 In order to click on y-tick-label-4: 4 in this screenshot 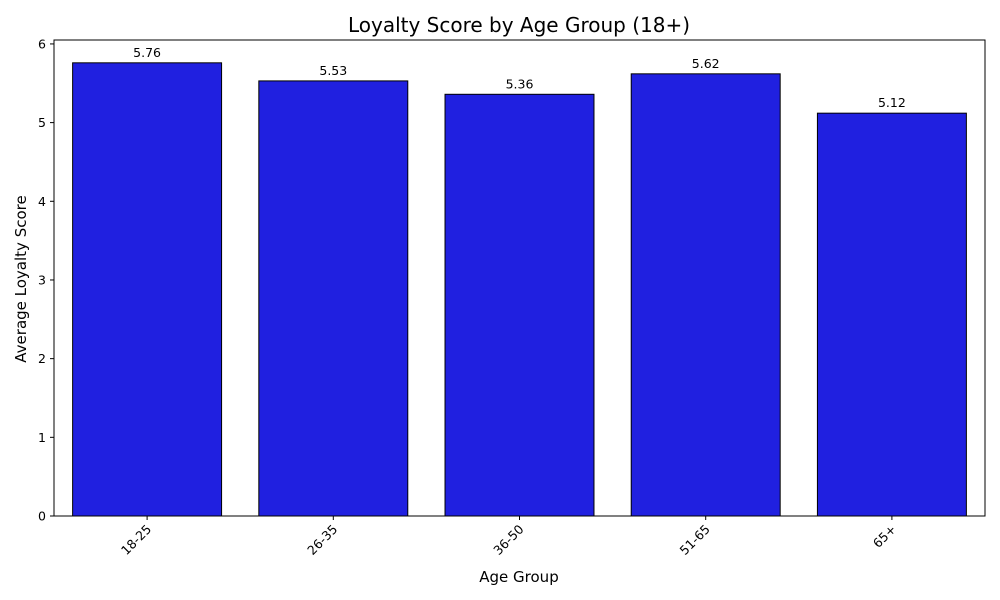, I will do `click(42, 201)`.